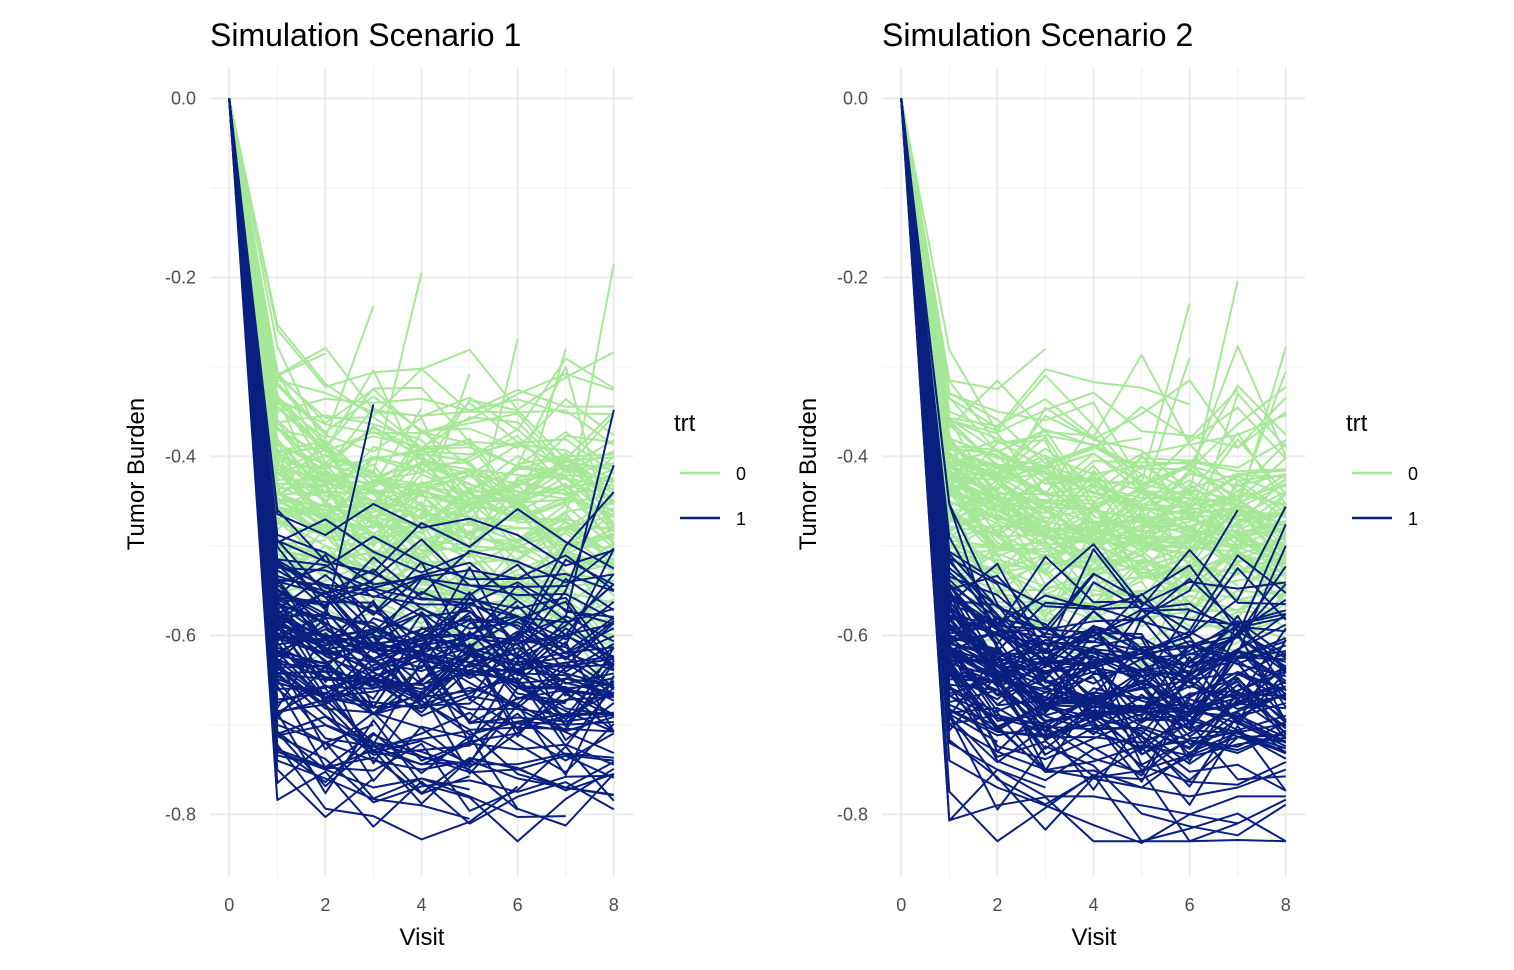  What do you see at coordinates (180, 814) in the screenshot?
I see `y-tick-label: -0.8` at bounding box center [180, 814].